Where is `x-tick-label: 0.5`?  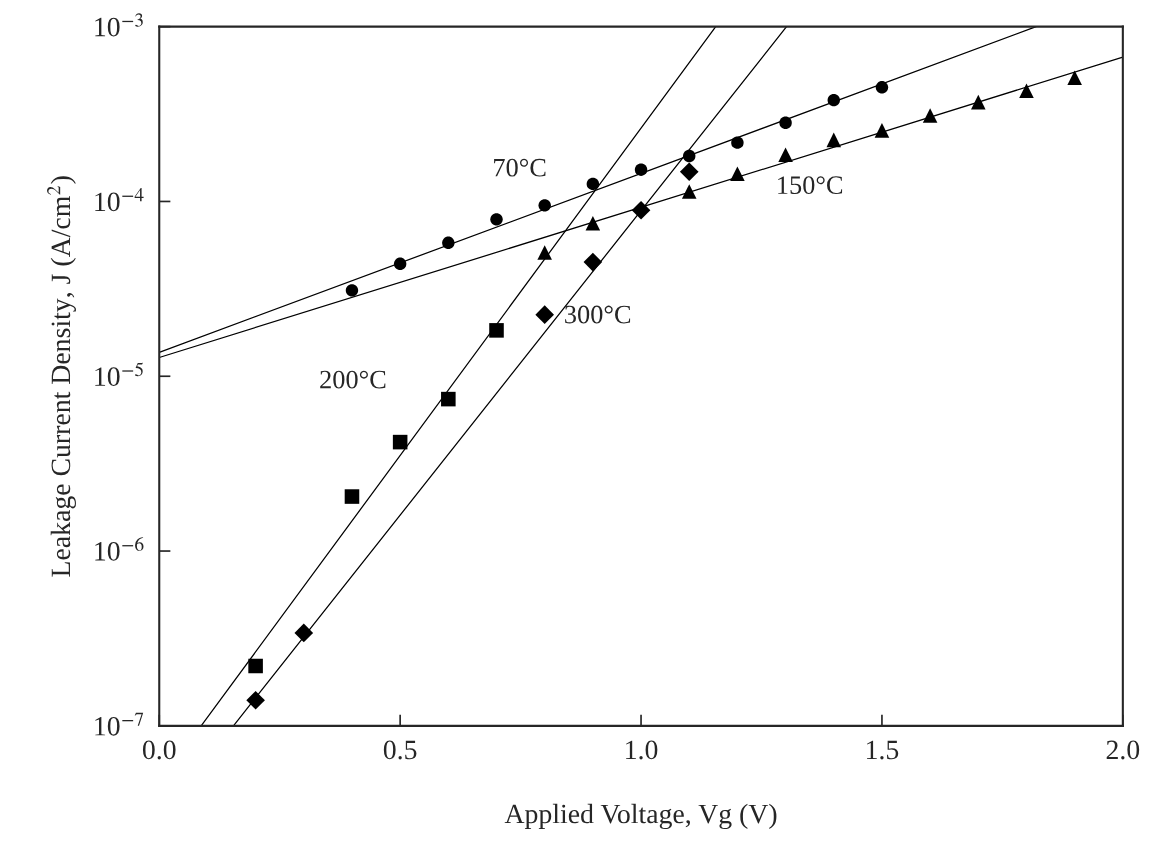
x-tick-label: 0.5 is located at coordinates (400, 750).